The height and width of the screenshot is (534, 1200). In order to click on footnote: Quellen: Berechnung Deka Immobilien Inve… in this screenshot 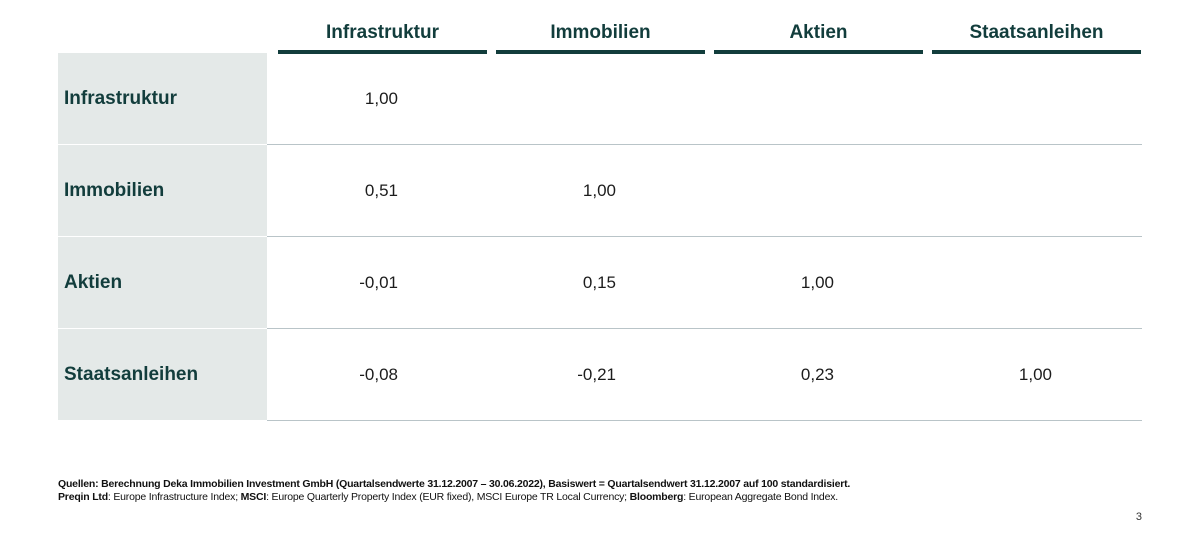, I will do `click(603, 491)`.